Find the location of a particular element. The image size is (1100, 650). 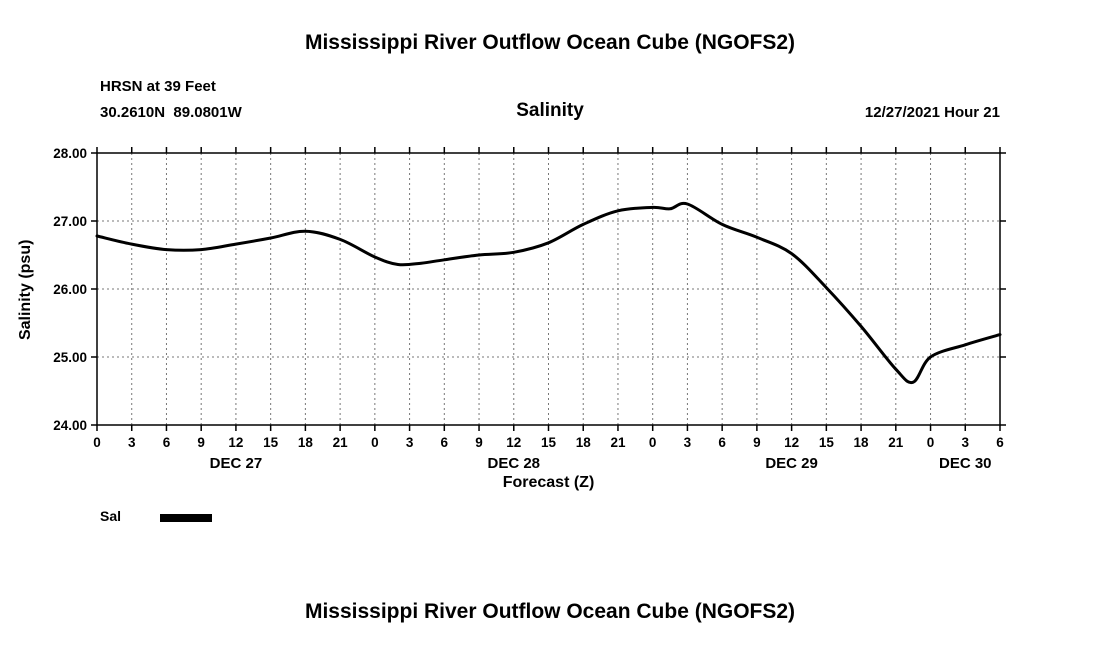

day-label: DEC 27 is located at coordinates (236, 463).